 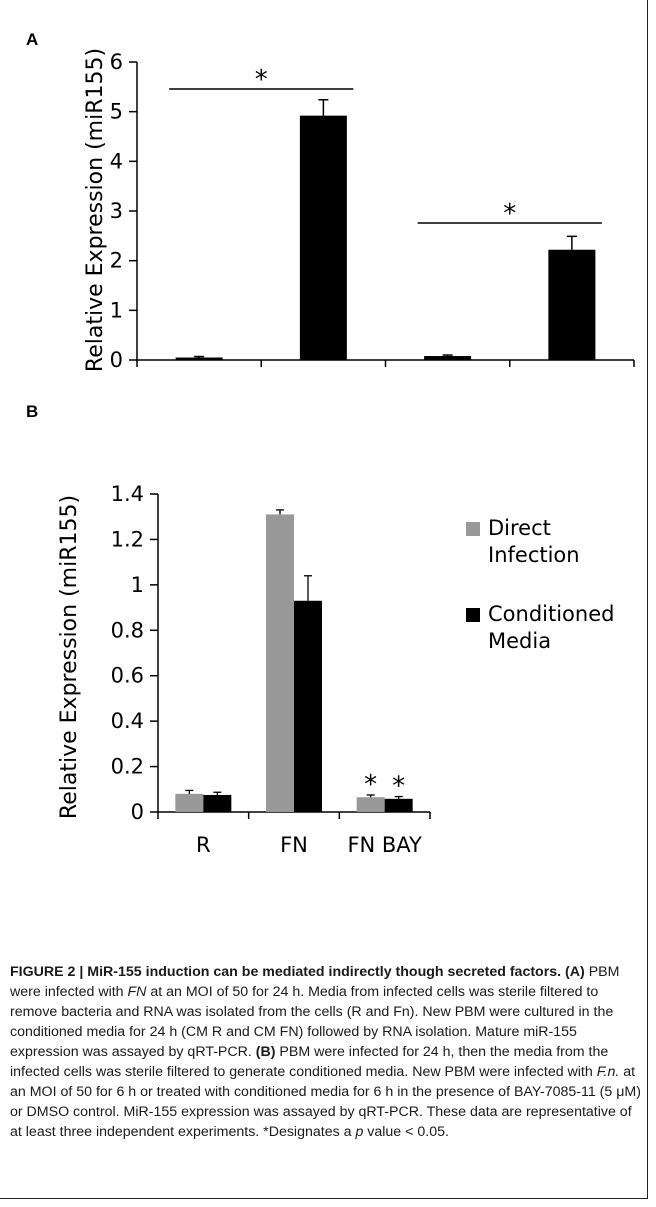 What do you see at coordinates (137, 992) in the screenshot?
I see `caption-italic-fn: FN` at bounding box center [137, 992].